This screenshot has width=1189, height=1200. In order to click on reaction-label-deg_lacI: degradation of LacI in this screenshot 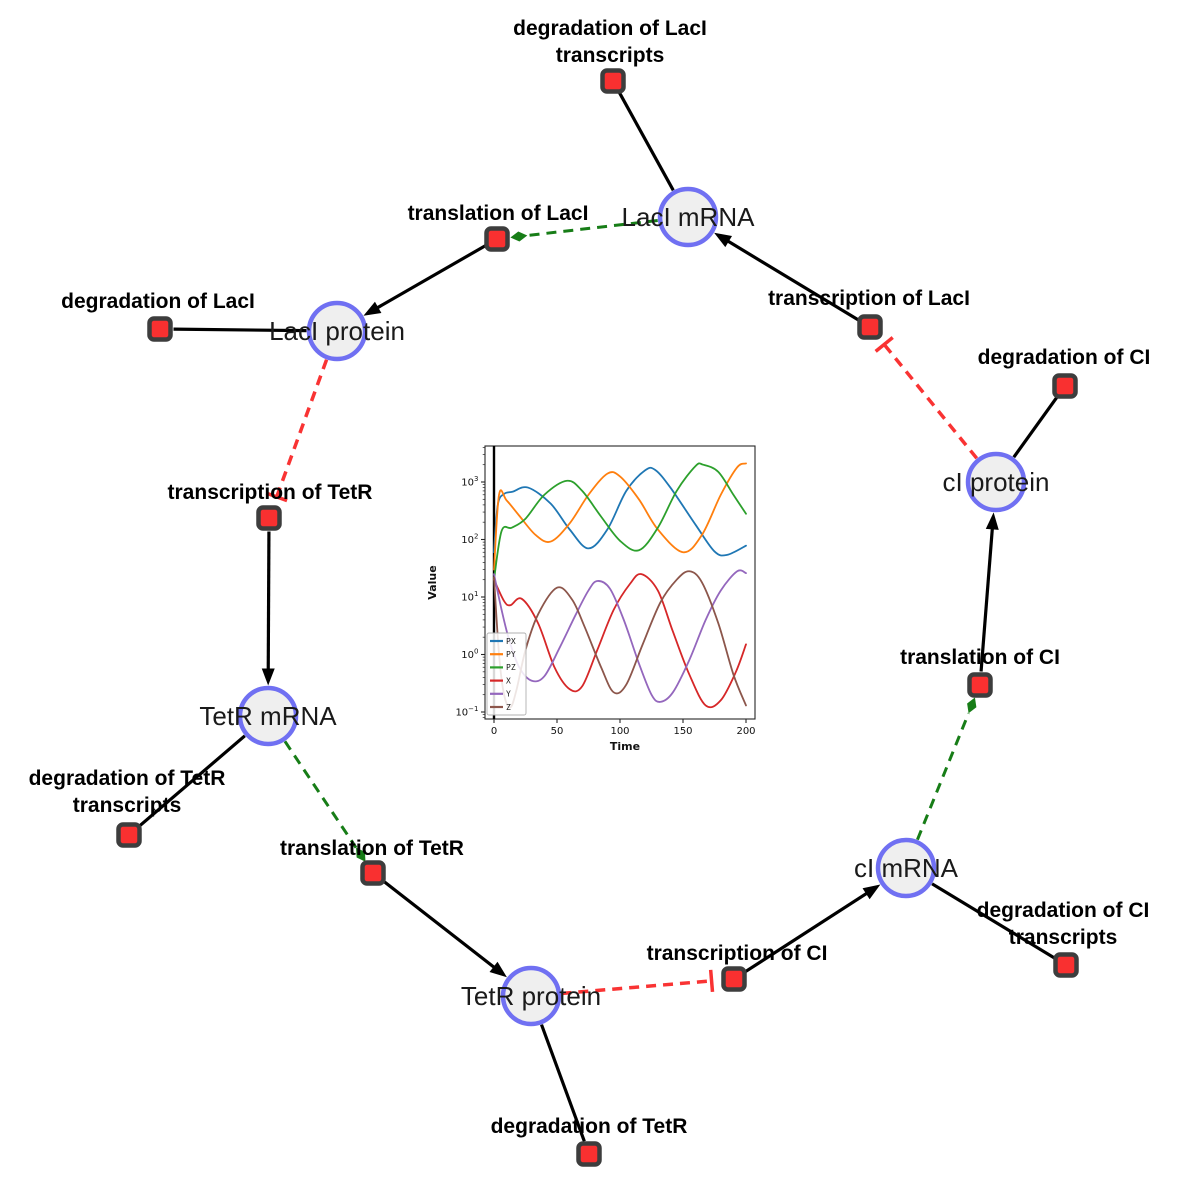, I will do `click(158, 301)`.